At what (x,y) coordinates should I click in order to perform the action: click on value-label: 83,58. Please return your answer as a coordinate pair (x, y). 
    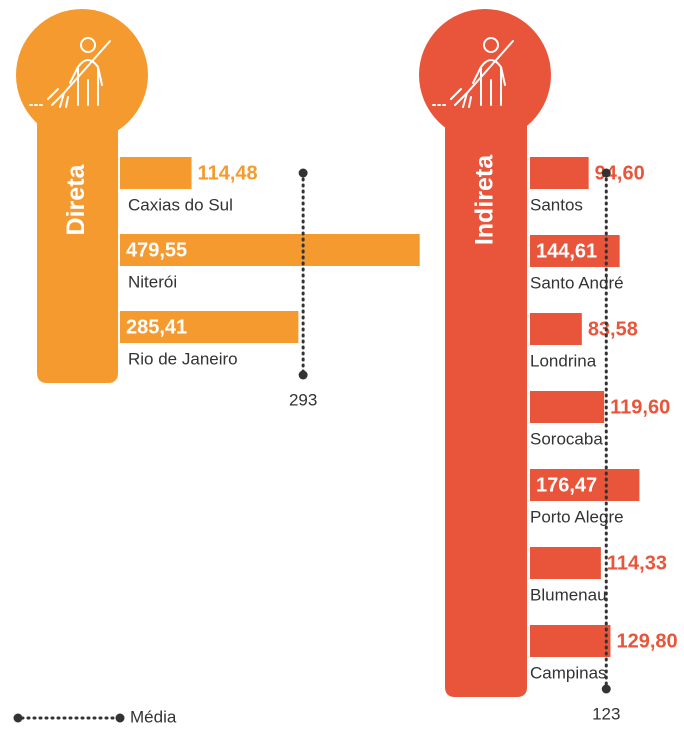
    Looking at the image, I should click on (613, 329).